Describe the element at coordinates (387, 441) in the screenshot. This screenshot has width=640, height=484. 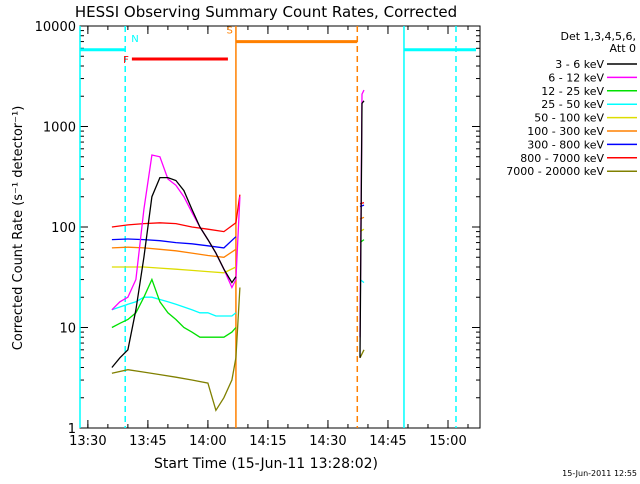
I see `x-tick-label: 14:45` at that location.